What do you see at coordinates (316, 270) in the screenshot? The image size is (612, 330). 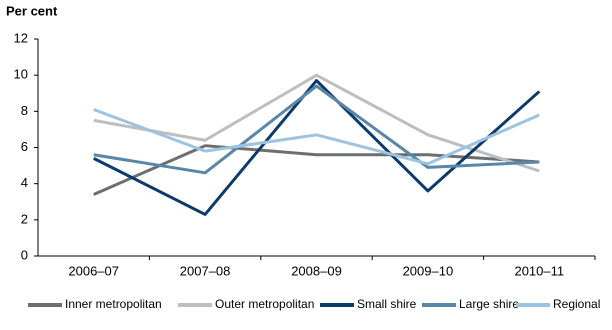 I see `x-tick-label: 2008–09` at bounding box center [316, 270].